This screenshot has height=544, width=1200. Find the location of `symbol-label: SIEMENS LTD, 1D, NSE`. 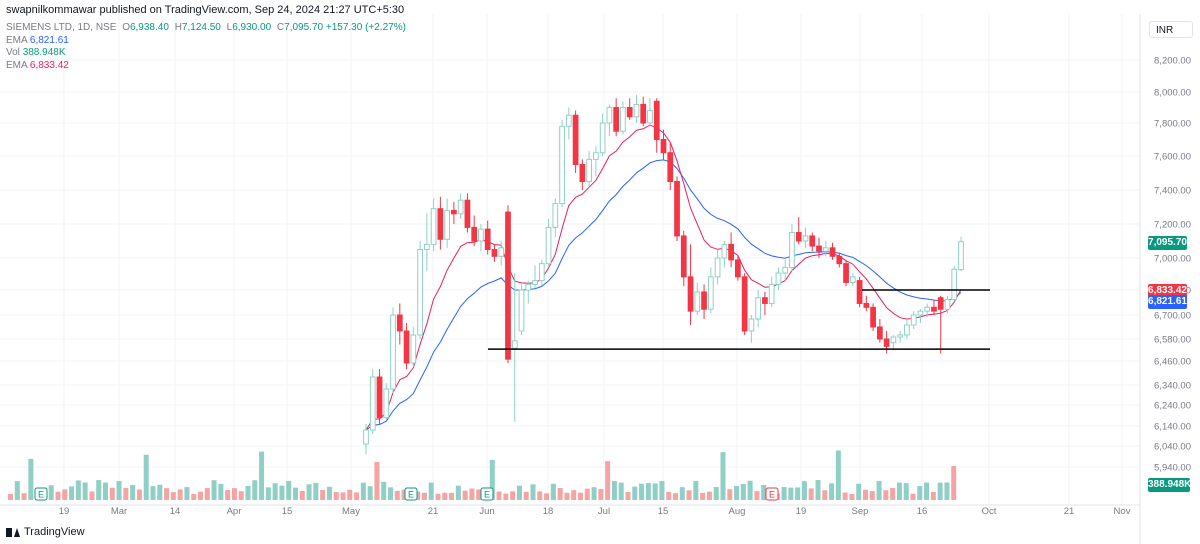

symbol-label: SIEMENS LTD, 1D, NSE is located at coordinates (61, 27).